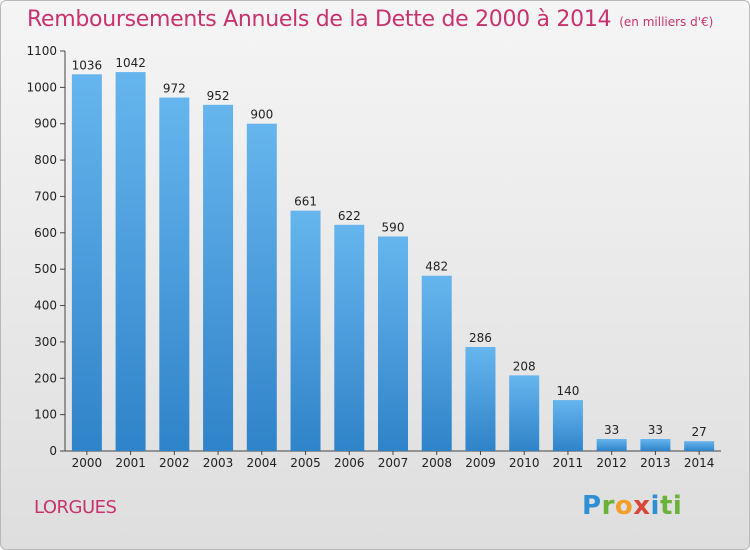 This screenshot has height=550, width=750. What do you see at coordinates (480, 463) in the screenshot?
I see `x-tick-label: 2009` at bounding box center [480, 463].